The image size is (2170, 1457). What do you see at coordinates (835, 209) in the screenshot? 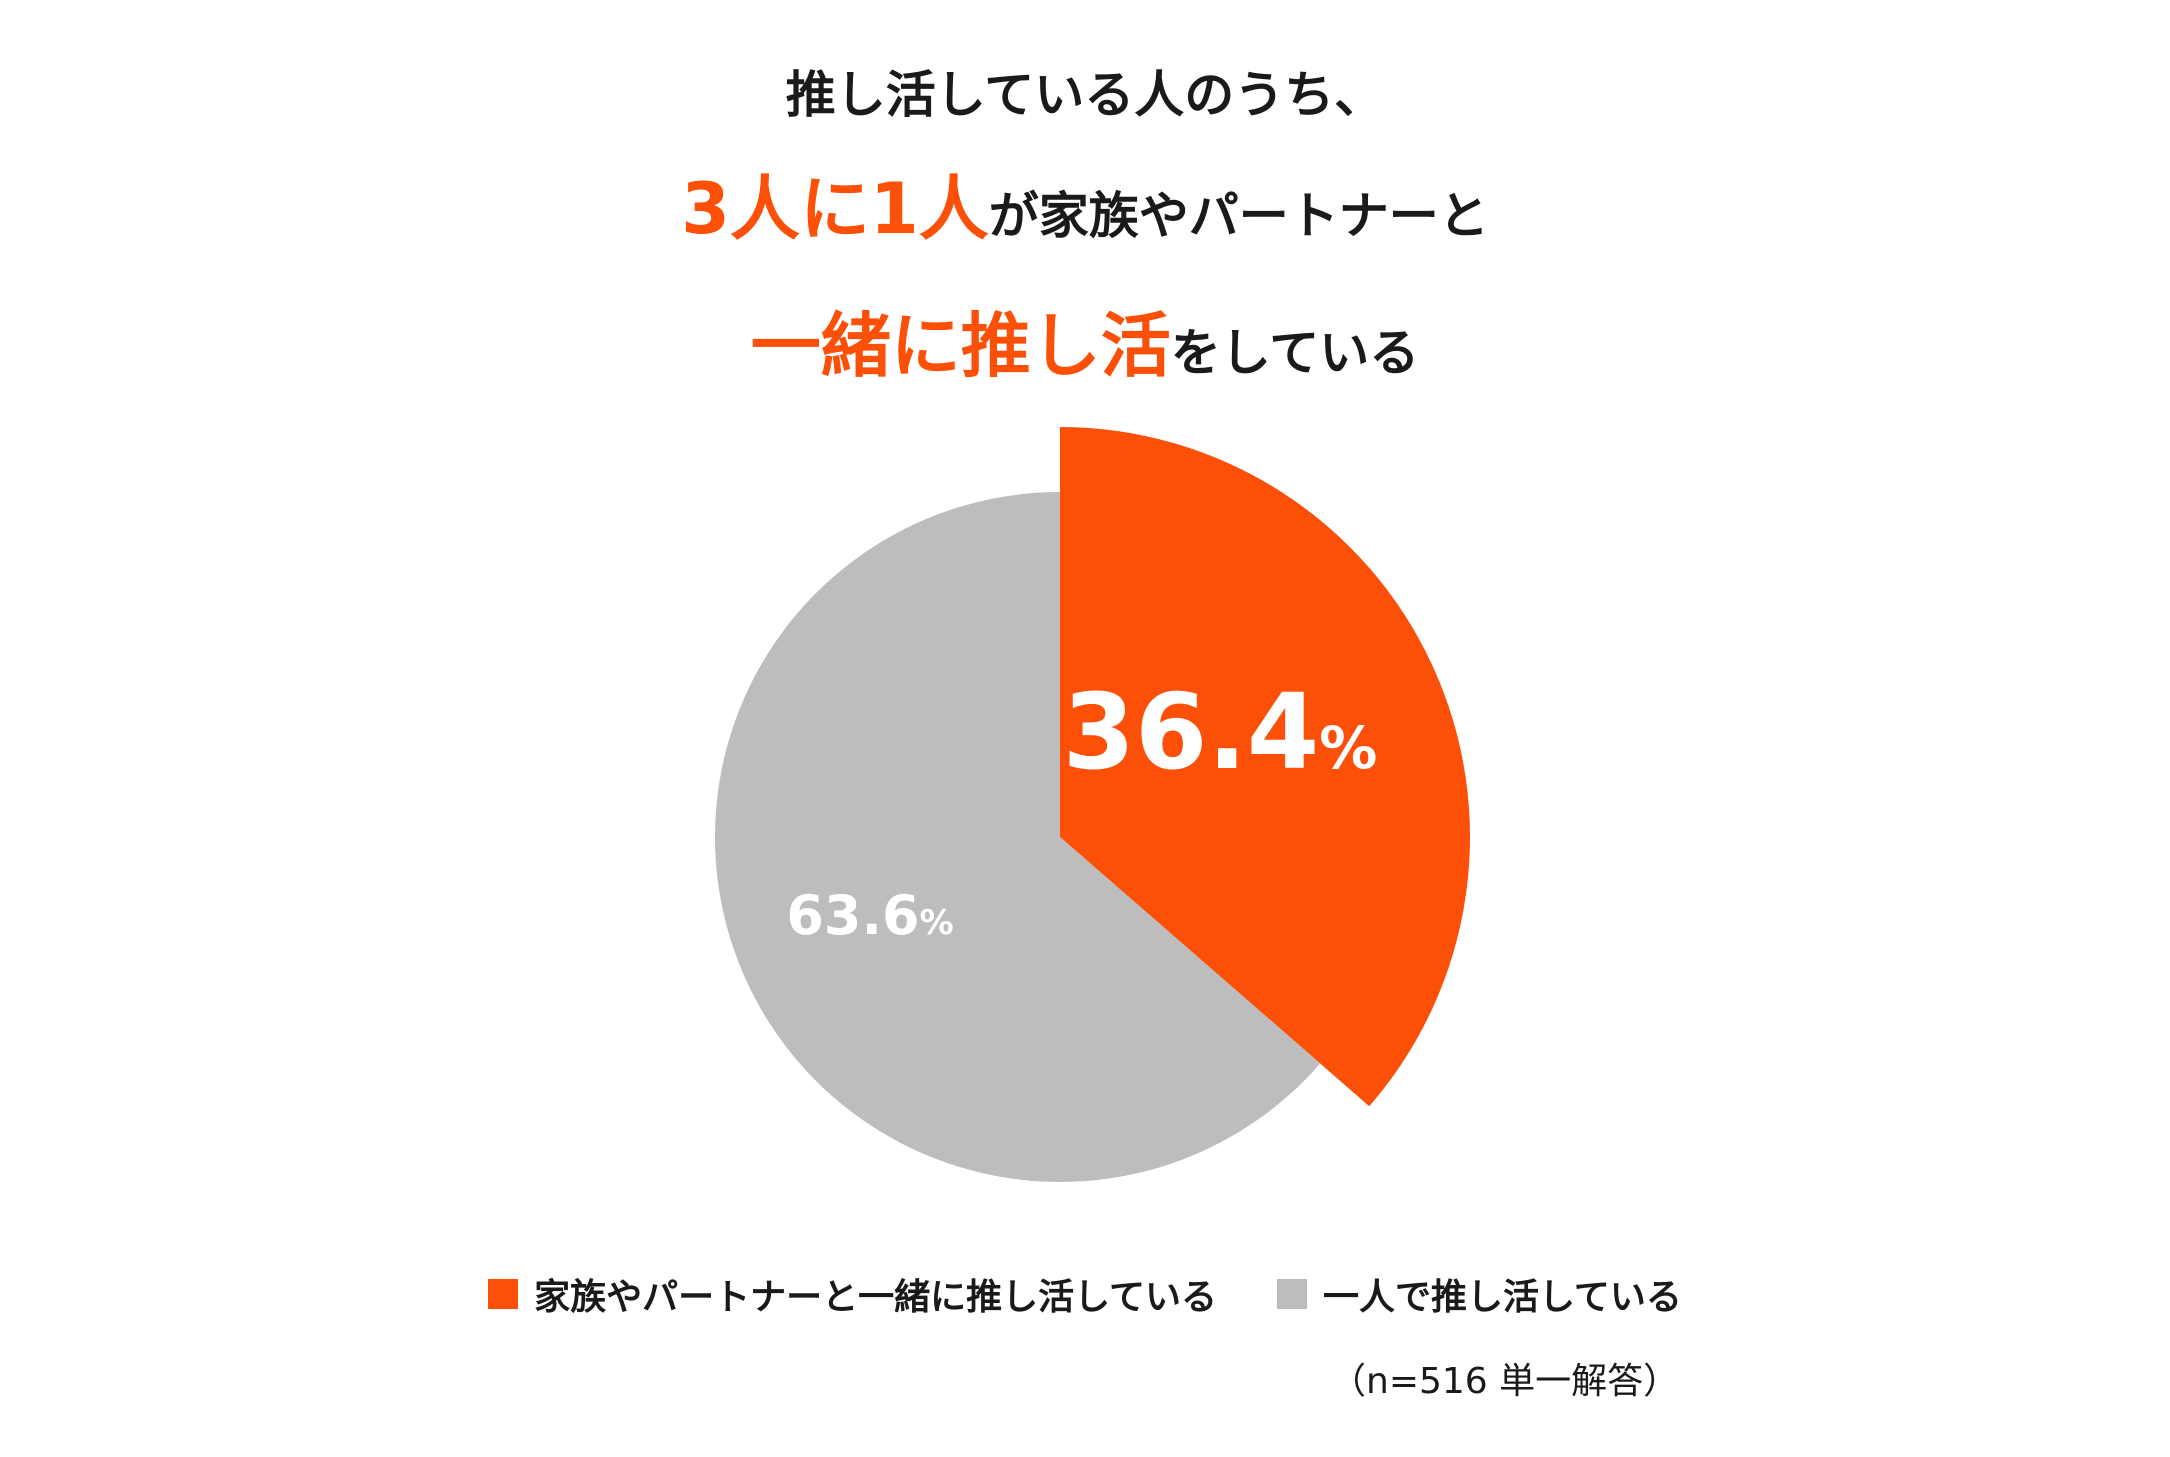
I see `title-line-2-highlight: 3人に1人` at bounding box center [835, 209].